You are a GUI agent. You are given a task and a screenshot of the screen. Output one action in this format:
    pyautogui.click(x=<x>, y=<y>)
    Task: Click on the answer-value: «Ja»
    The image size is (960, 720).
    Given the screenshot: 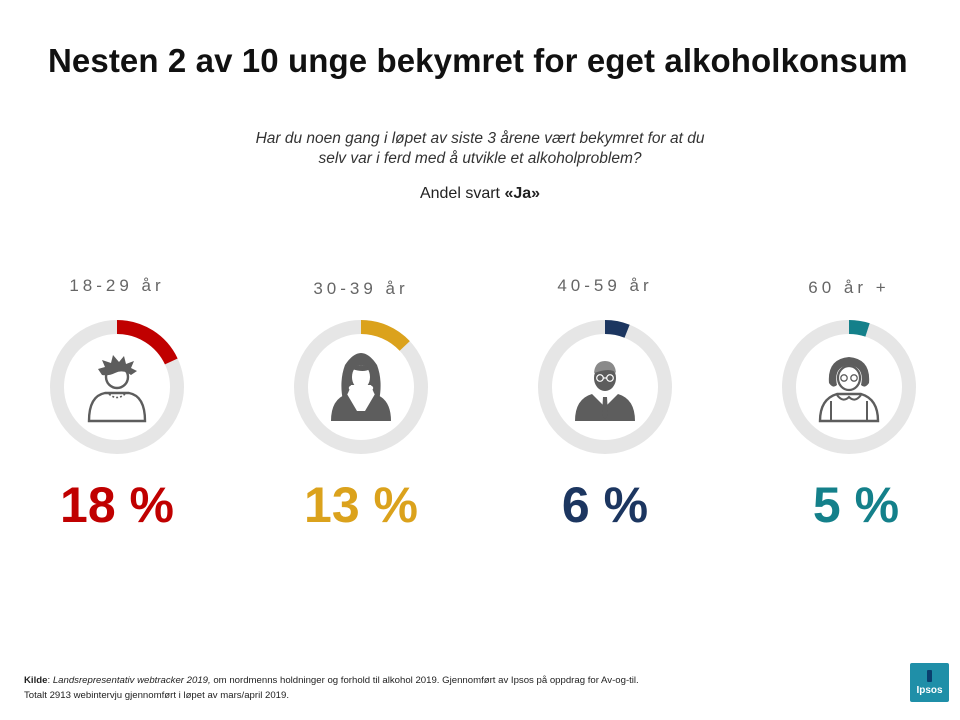 What is the action you would take?
    pyautogui.click(x=522, y=193)
    